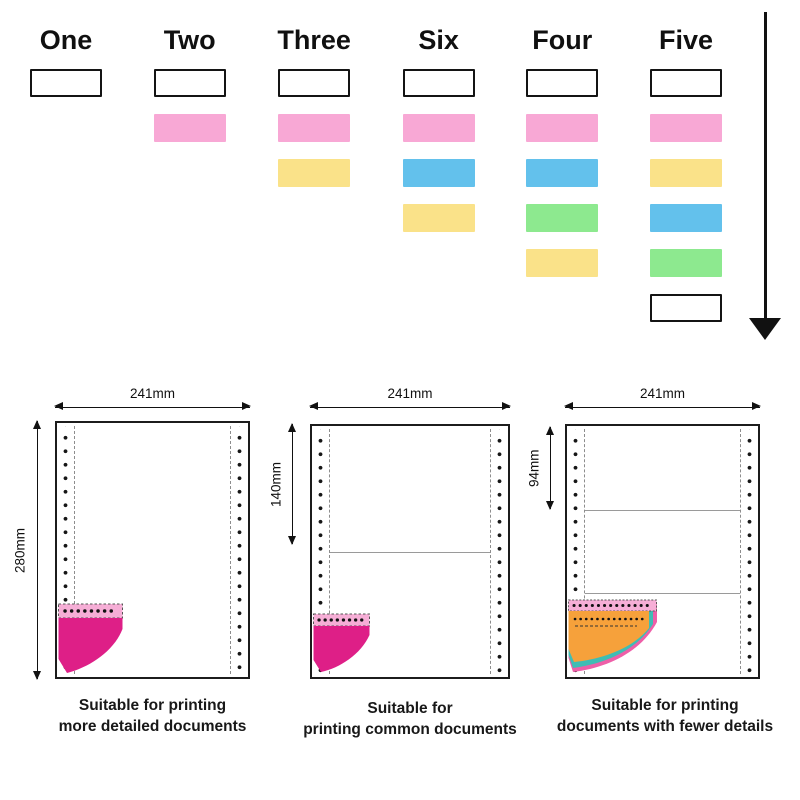 The height and width of the screenshot is (800, 800). I want to click on caption-line: documents with fewer details, so click(665, 726).